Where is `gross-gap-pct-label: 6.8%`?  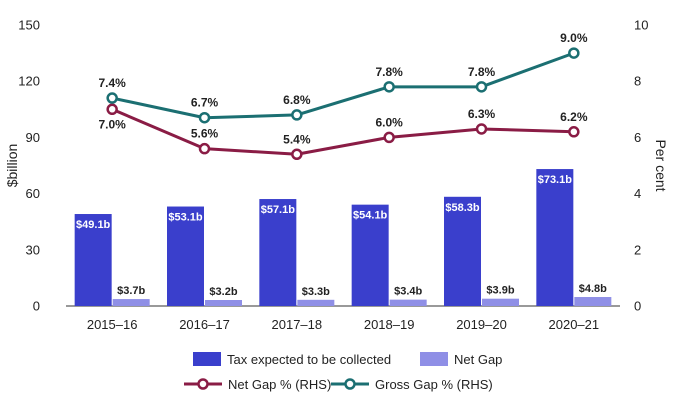
gross-gap-pct-label: 6.8% is located at coordinates (297, 100).